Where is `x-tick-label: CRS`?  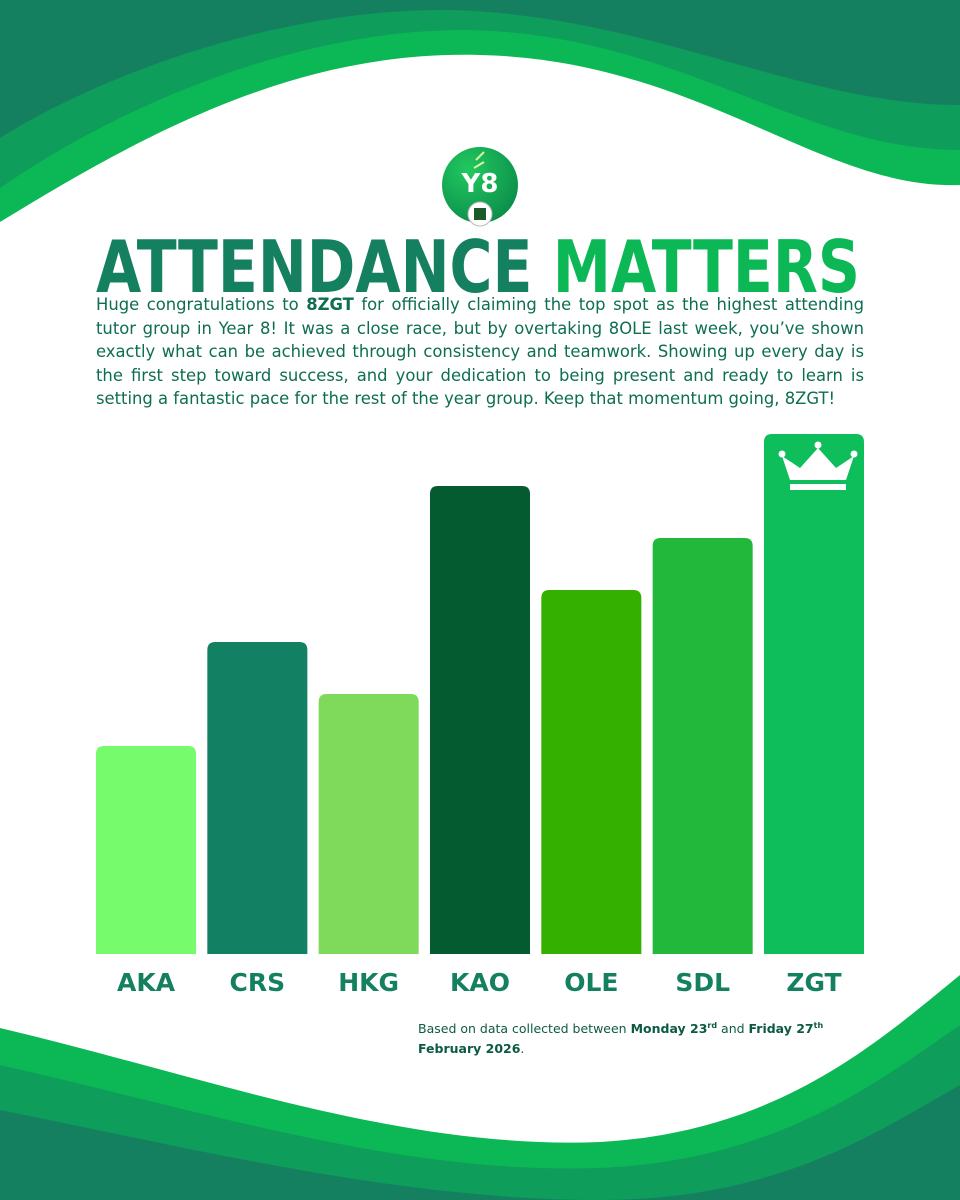 x-tick-label: CRS is located at coordinates (258, 982).